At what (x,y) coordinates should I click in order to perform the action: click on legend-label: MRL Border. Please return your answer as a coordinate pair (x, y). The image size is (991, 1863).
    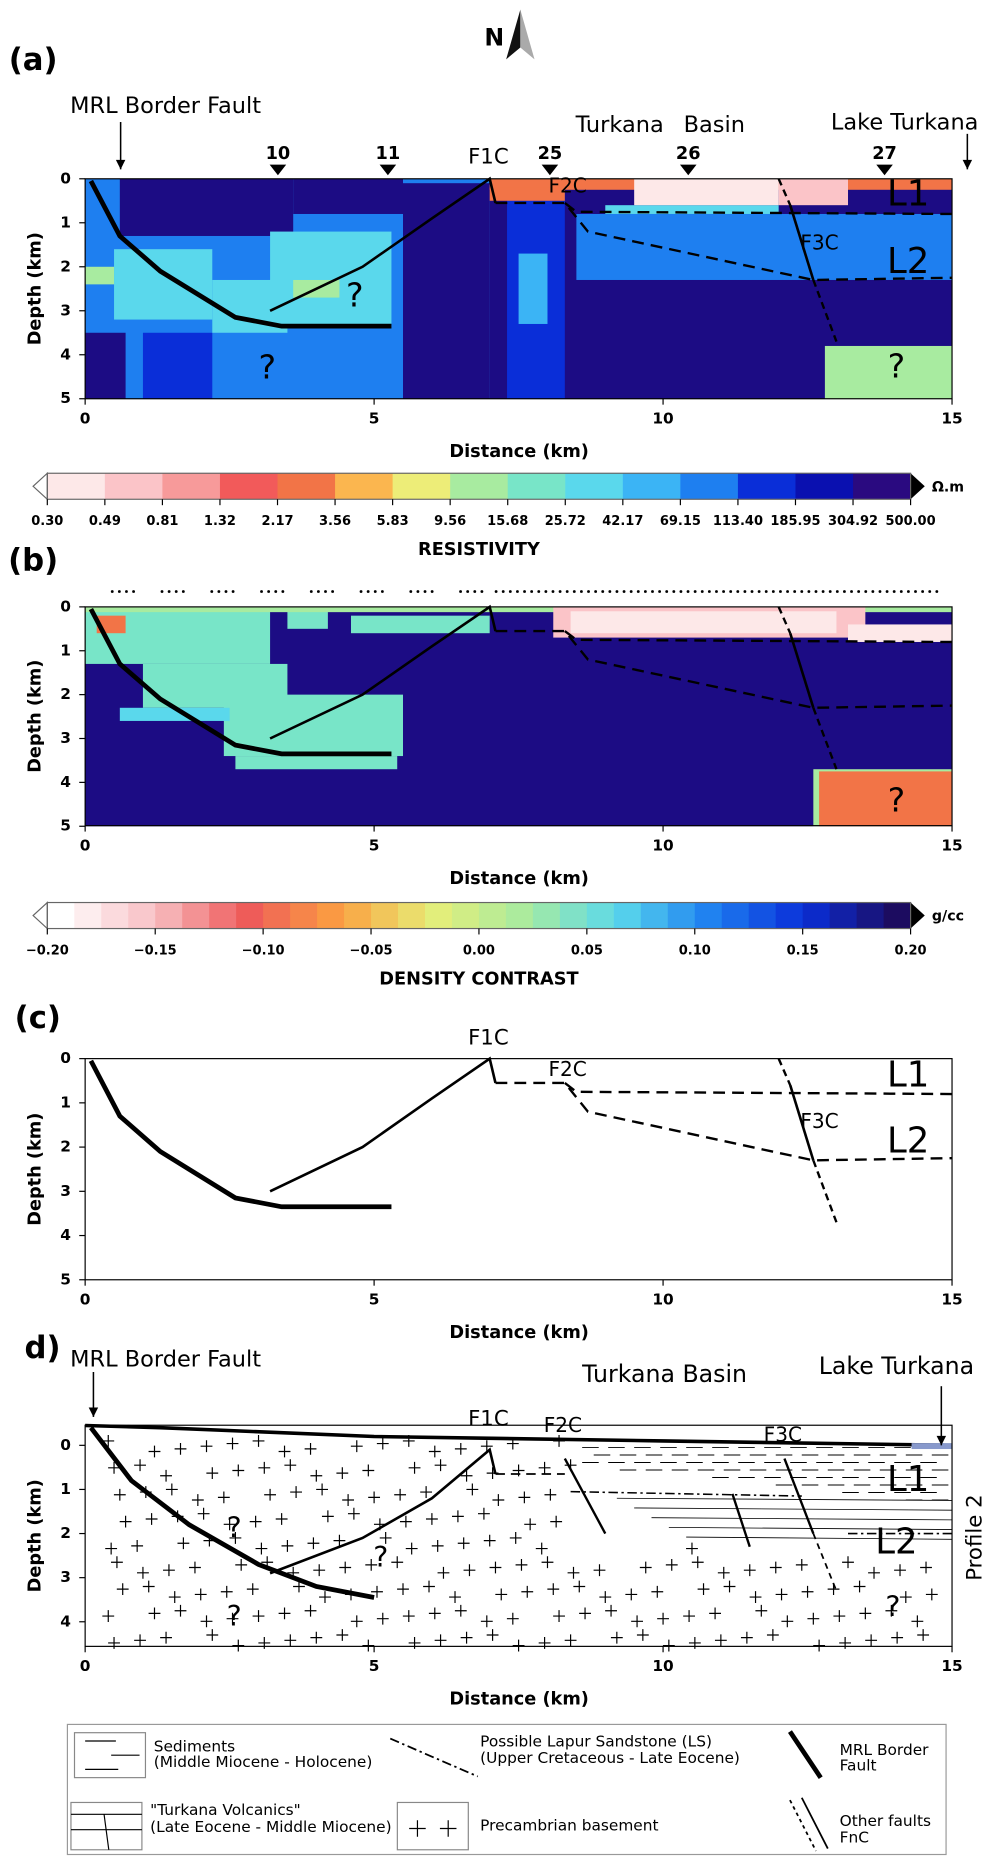
    Looking at the image, I should click on (885, 1750).